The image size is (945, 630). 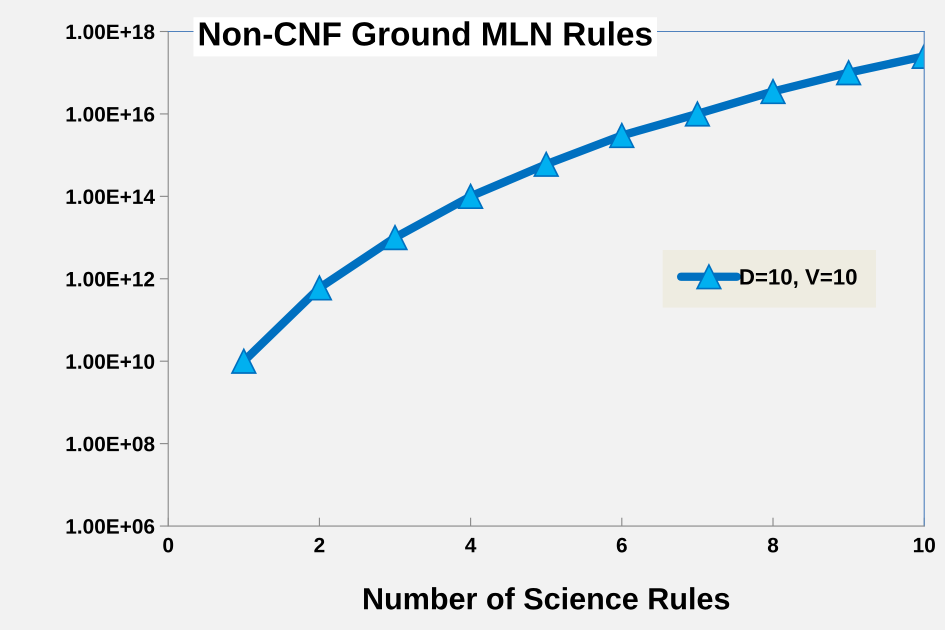 I want to click on x-tick-label: 10, so click(x=924, y=545).